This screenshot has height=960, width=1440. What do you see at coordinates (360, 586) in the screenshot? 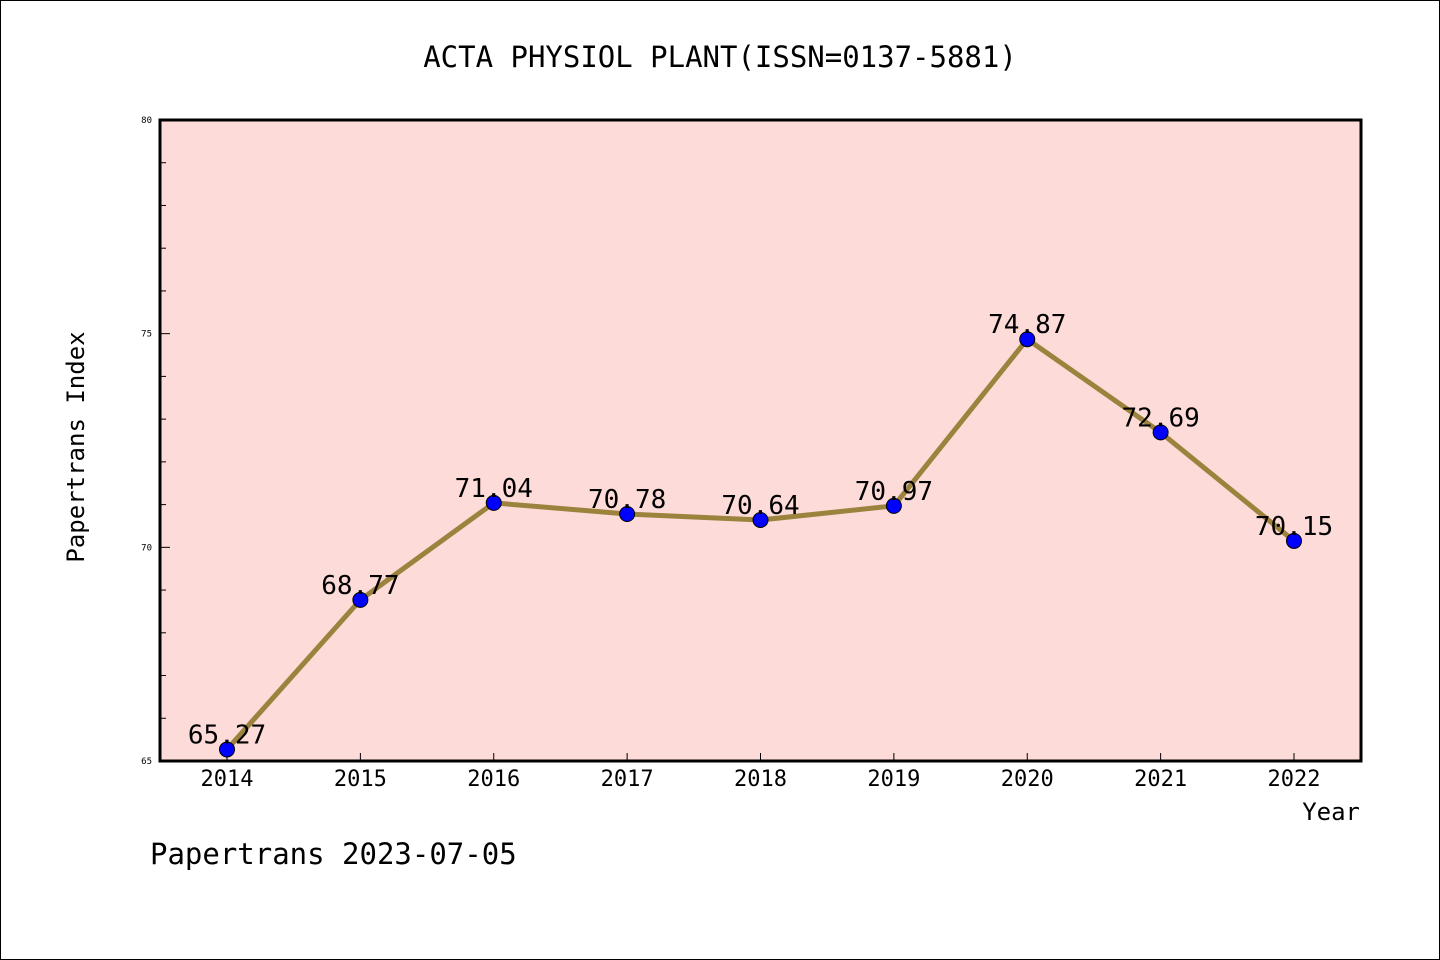
I see `data-label: 68.77` at bounding box center [360, 586].